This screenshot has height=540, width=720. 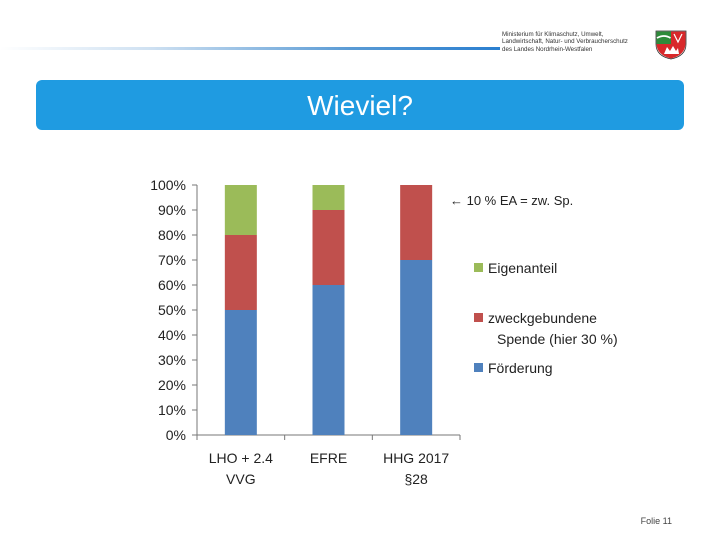 What do you see at coordinates (671, 45) in the screenshot?
I see `nrw-coat-of-arms-icon` at bounding box center [671, 45].